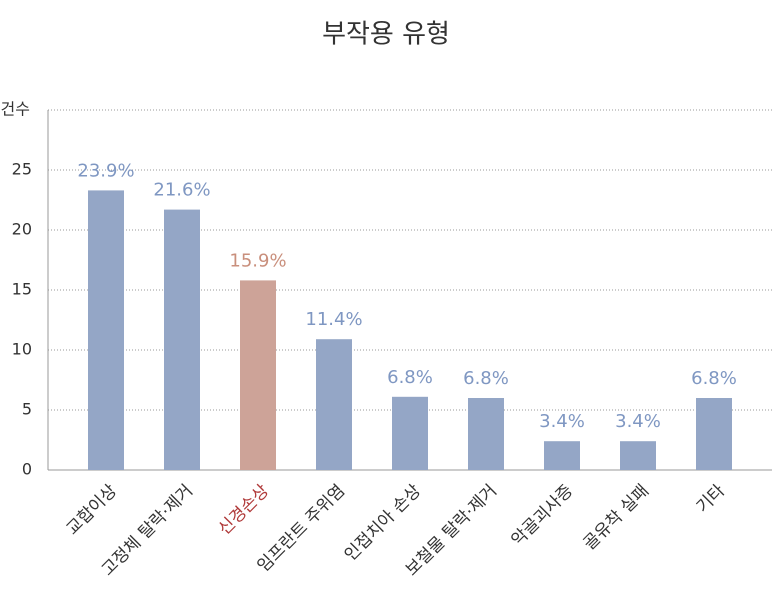 The height and width of the screenshot is (595, 772). I want to click on x-tick-label: 교합이상, so click(92, 510).